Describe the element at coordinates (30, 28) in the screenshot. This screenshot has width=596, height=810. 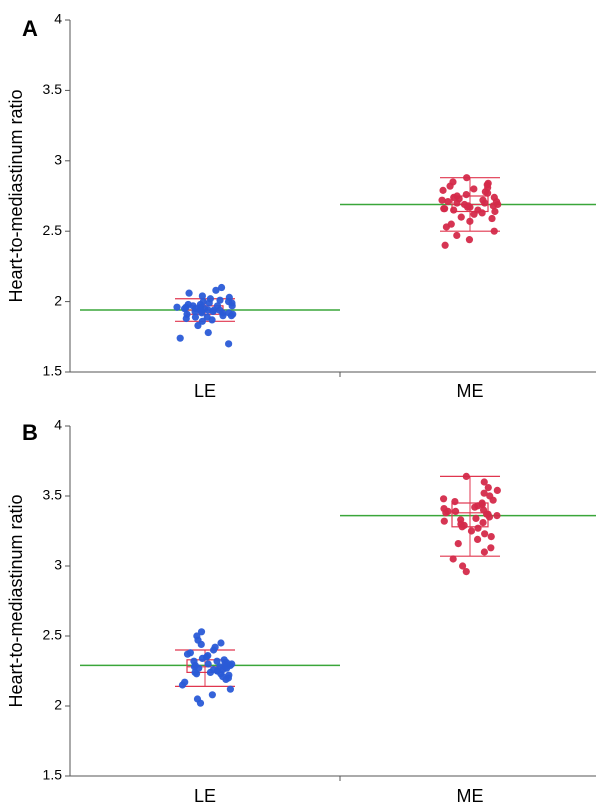
I see `panel-label: A` at that location.